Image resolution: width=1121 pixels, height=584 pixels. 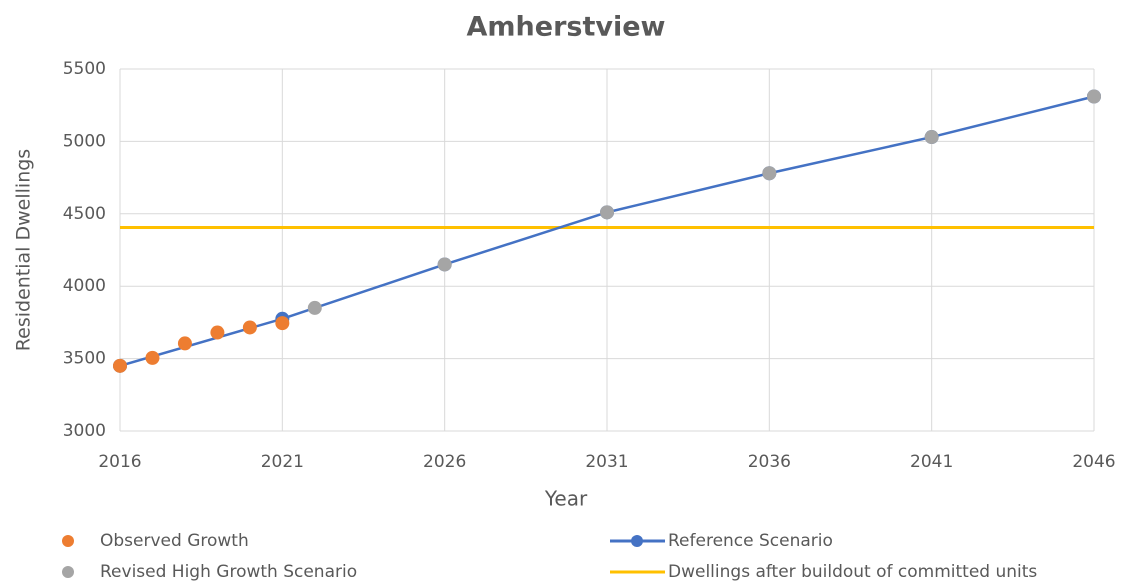 What do you see at coordinates (606, 462) in the screenshot?
I see `x-tick-label: 2031` at bounding box center [606, 462].